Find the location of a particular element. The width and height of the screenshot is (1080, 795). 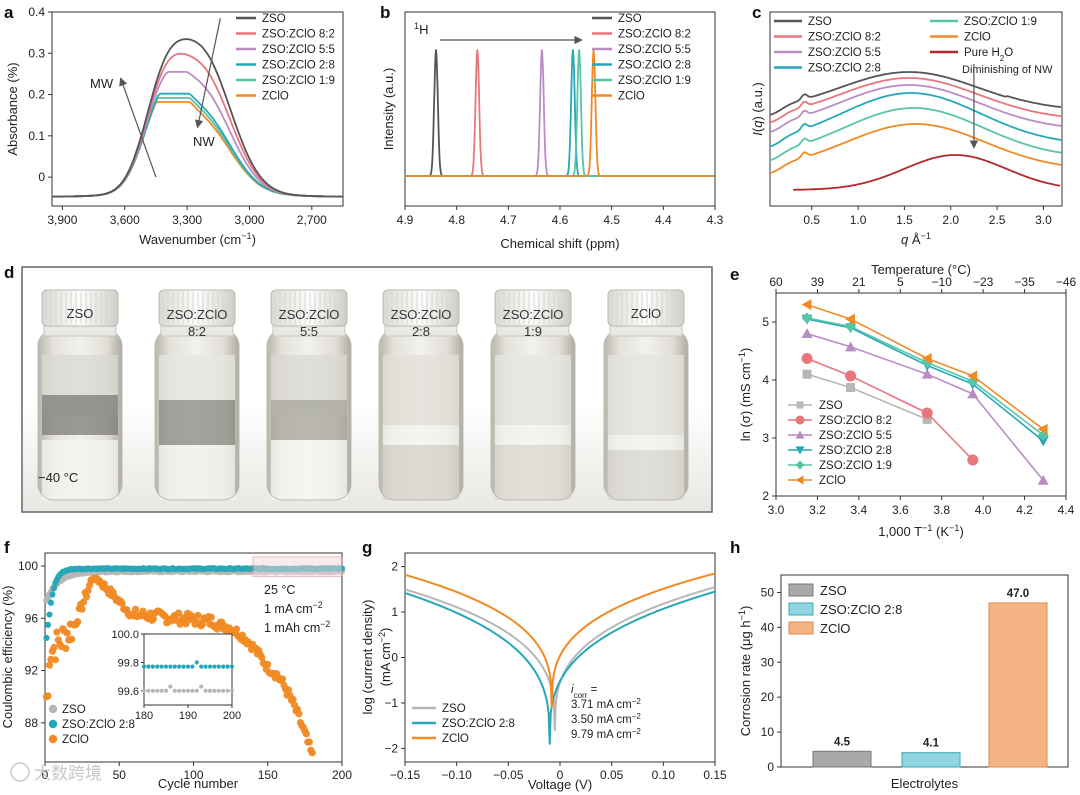

label-part: 1 mA cm is located at coordinates (288, 609).